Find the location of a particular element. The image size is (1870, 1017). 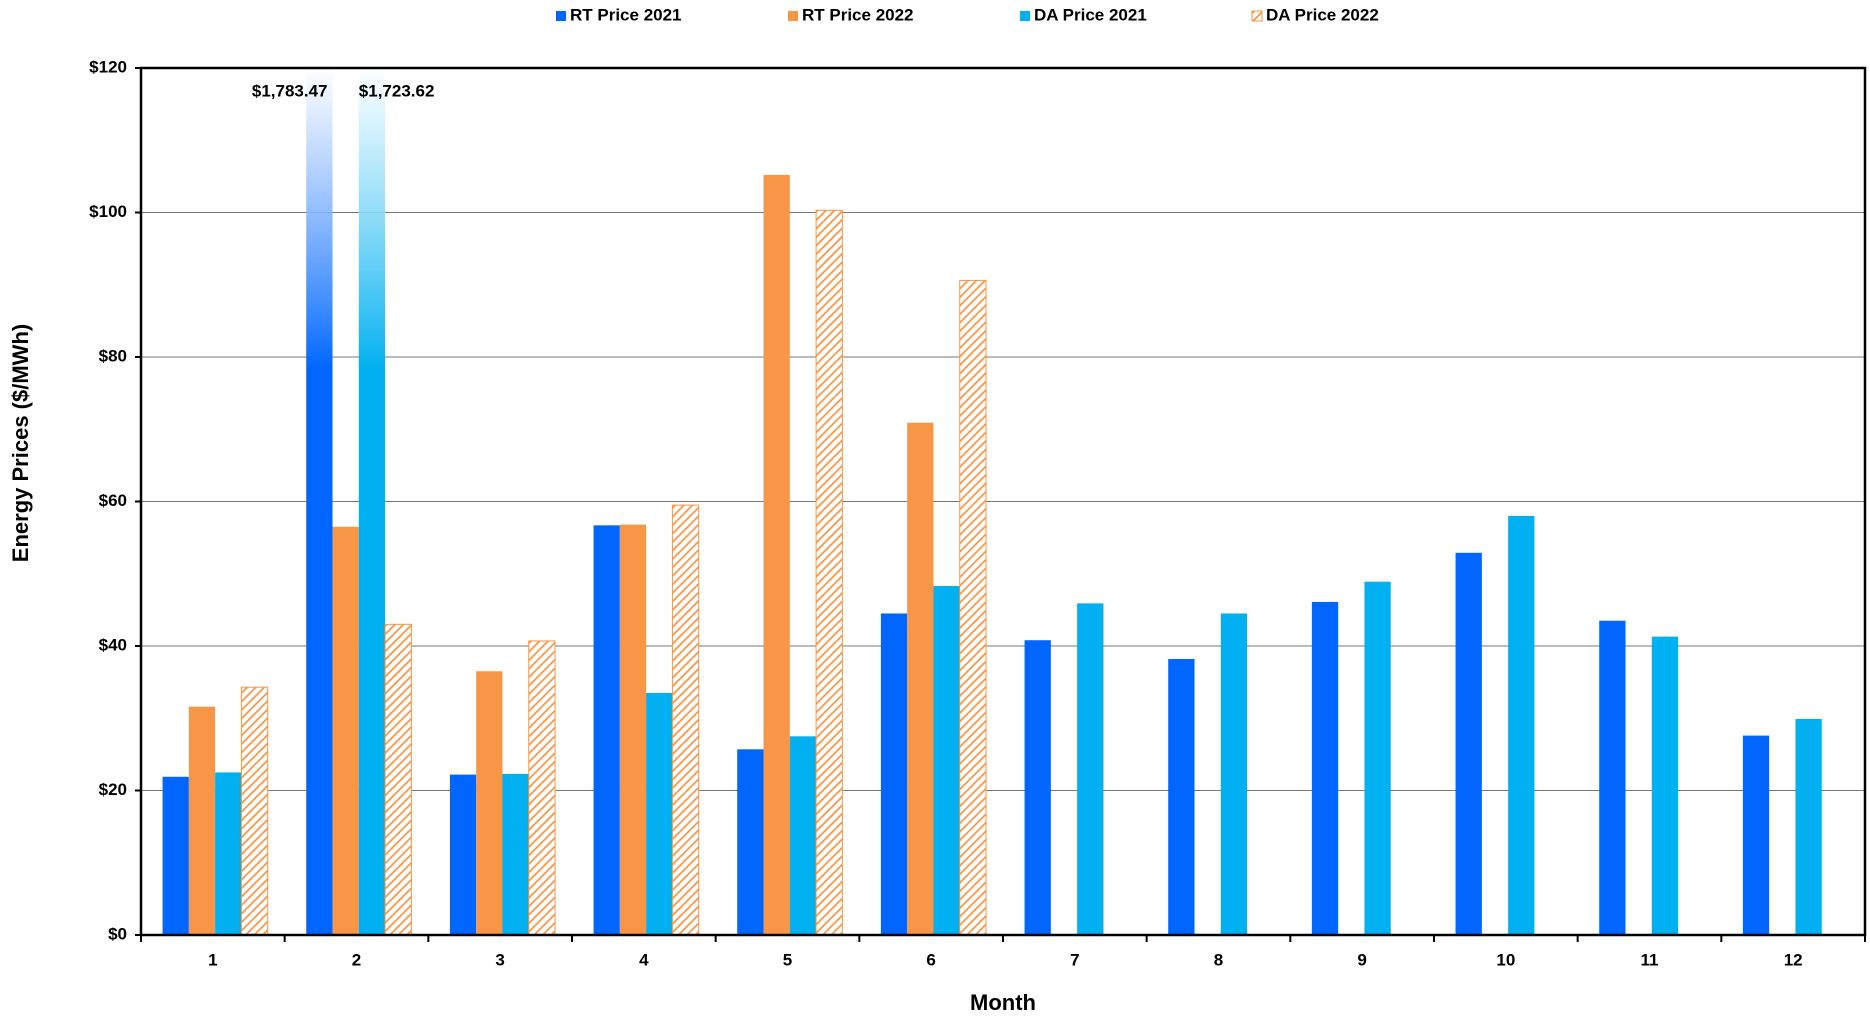

x-tick-label: 6 is located at coordinates (930, 959).